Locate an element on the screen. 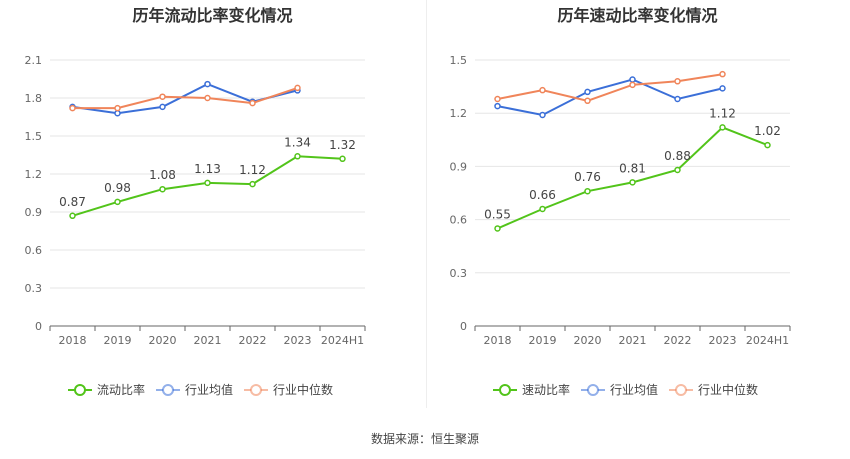  data-label: 1.13 is located at coordinates (207, 169).